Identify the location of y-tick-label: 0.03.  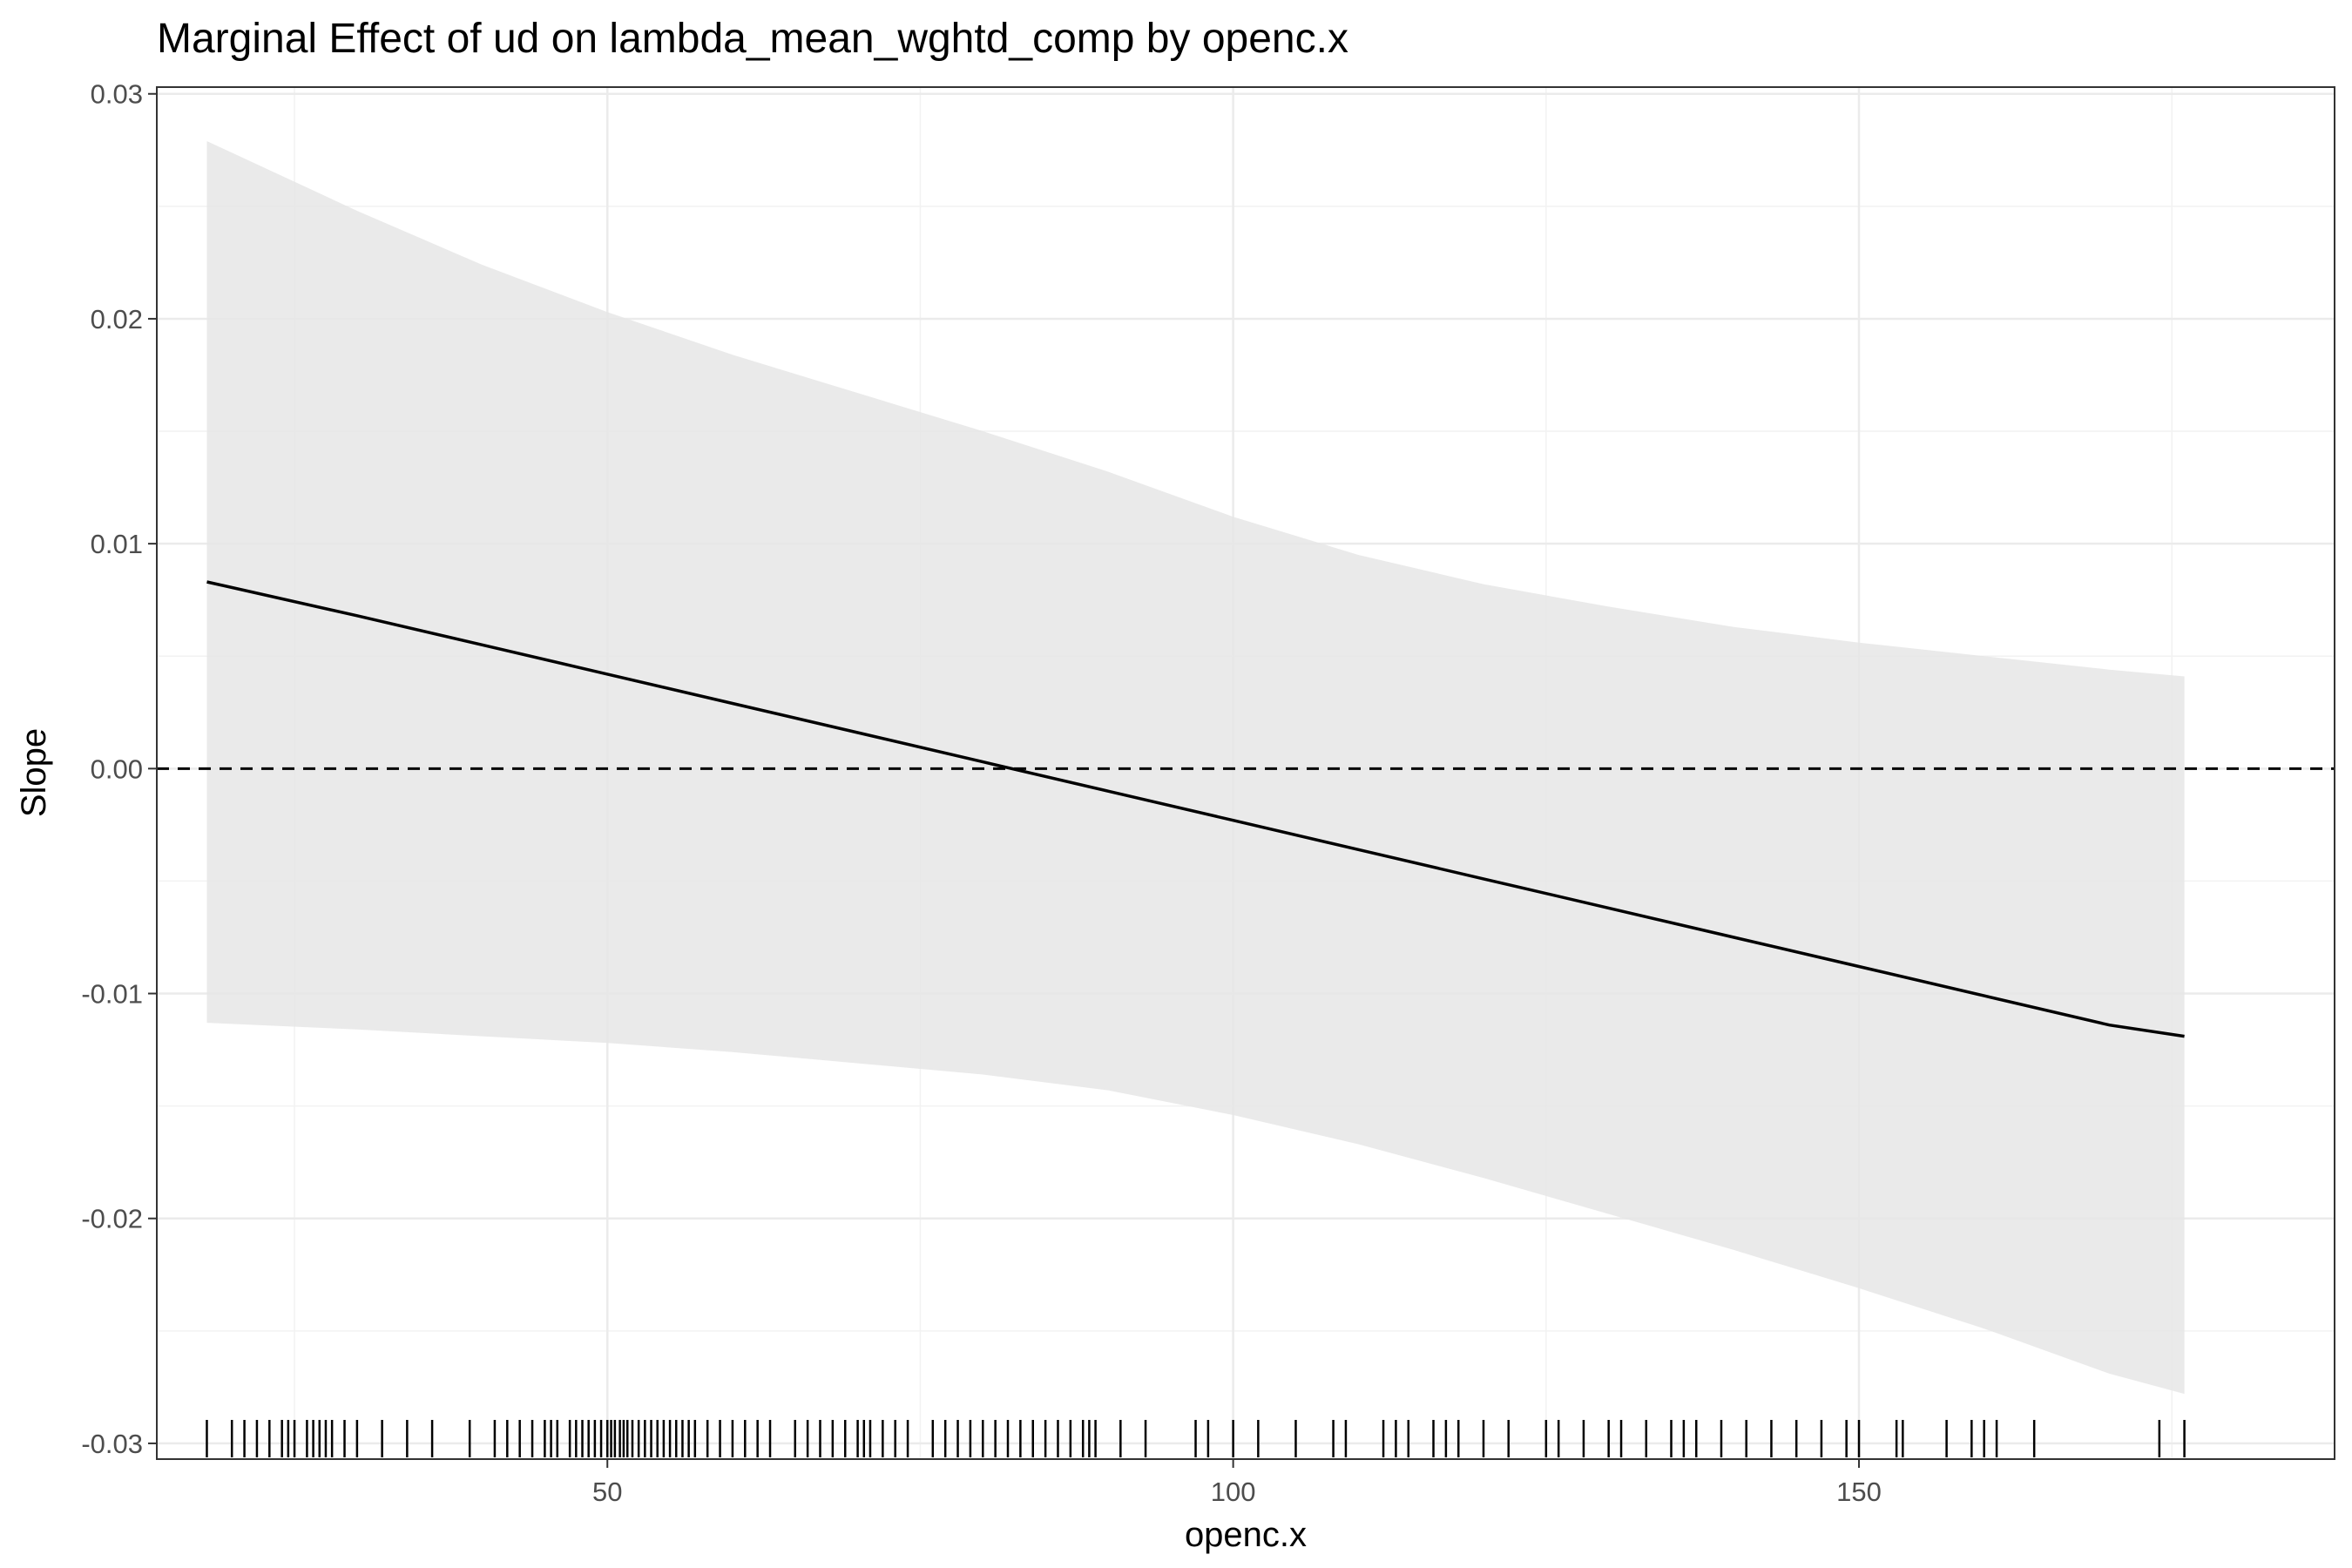
(117, 94).